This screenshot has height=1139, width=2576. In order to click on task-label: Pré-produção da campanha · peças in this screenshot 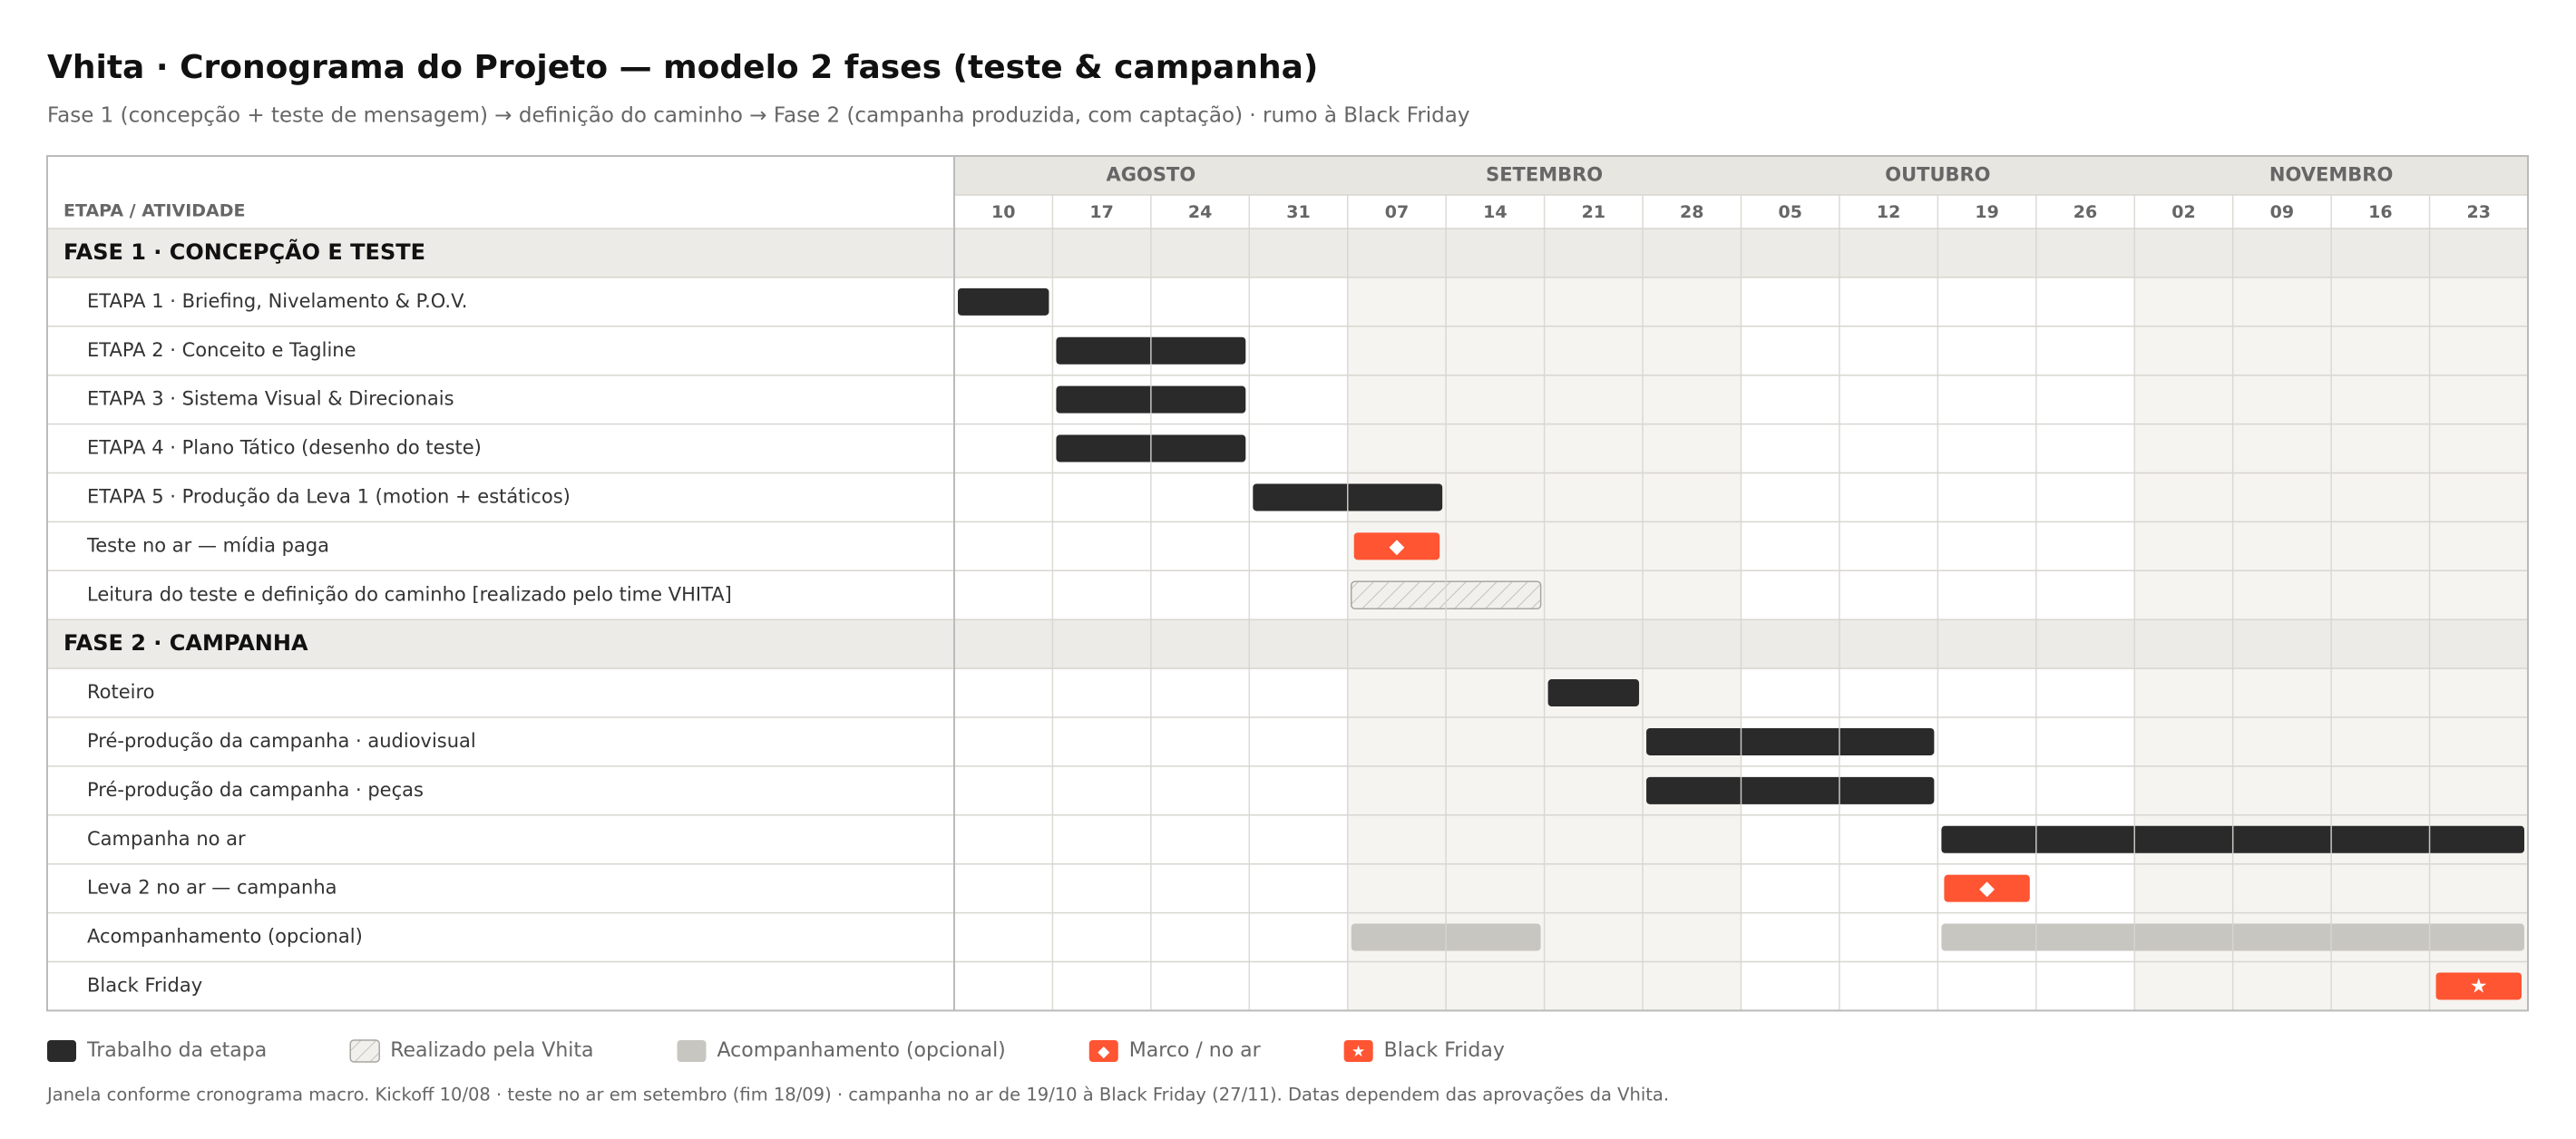, I will do `click(255, 790)`.